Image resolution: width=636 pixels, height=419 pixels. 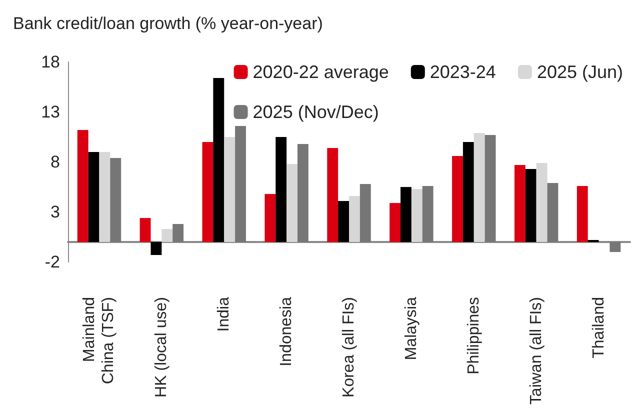 What do you see at coordinates (168, 23) in the screenshot?
I see `chart-title: Bank credit/loan growth (% year-on-year)` at bounding box center [168, 23].